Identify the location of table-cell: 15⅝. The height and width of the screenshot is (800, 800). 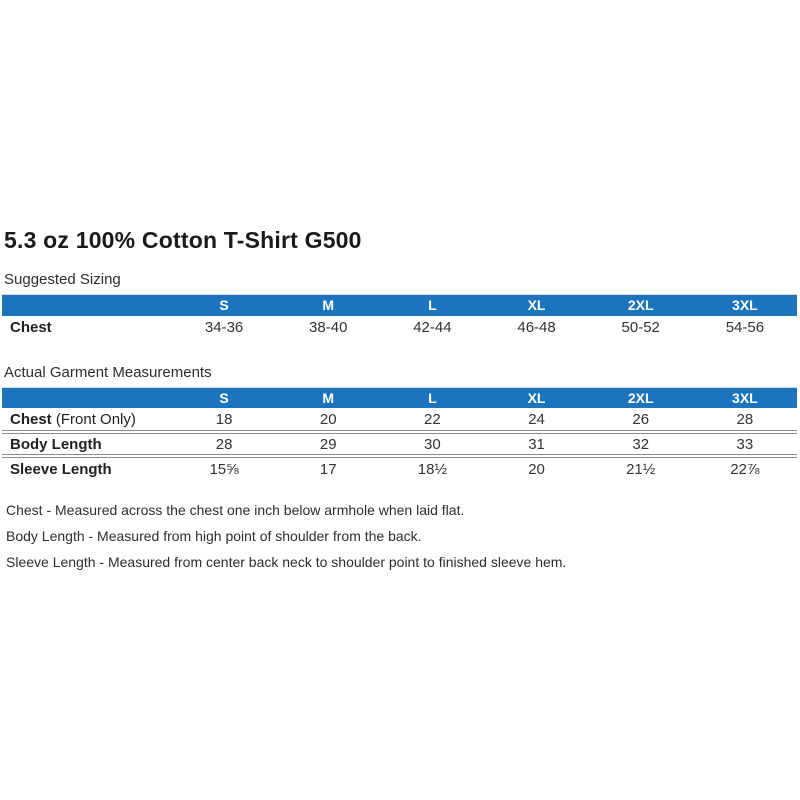
(224, 467).